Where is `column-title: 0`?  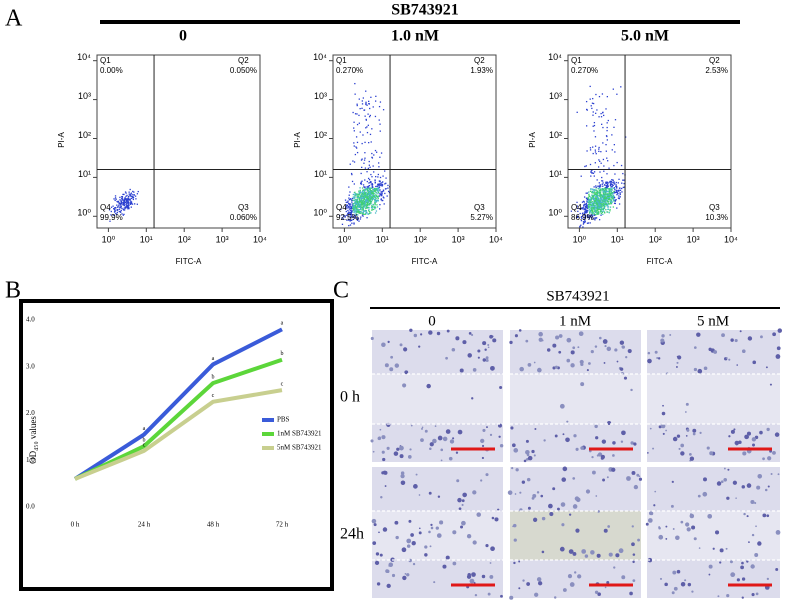
column-title: 0 is located at coordinates (432, 321).